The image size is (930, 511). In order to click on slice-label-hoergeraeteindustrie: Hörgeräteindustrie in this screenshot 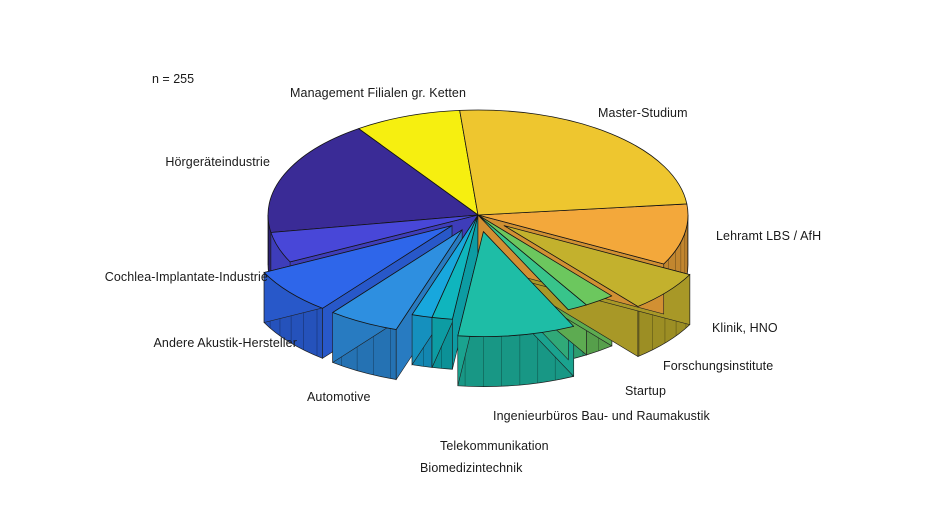, I will do `click(217, 162)`.